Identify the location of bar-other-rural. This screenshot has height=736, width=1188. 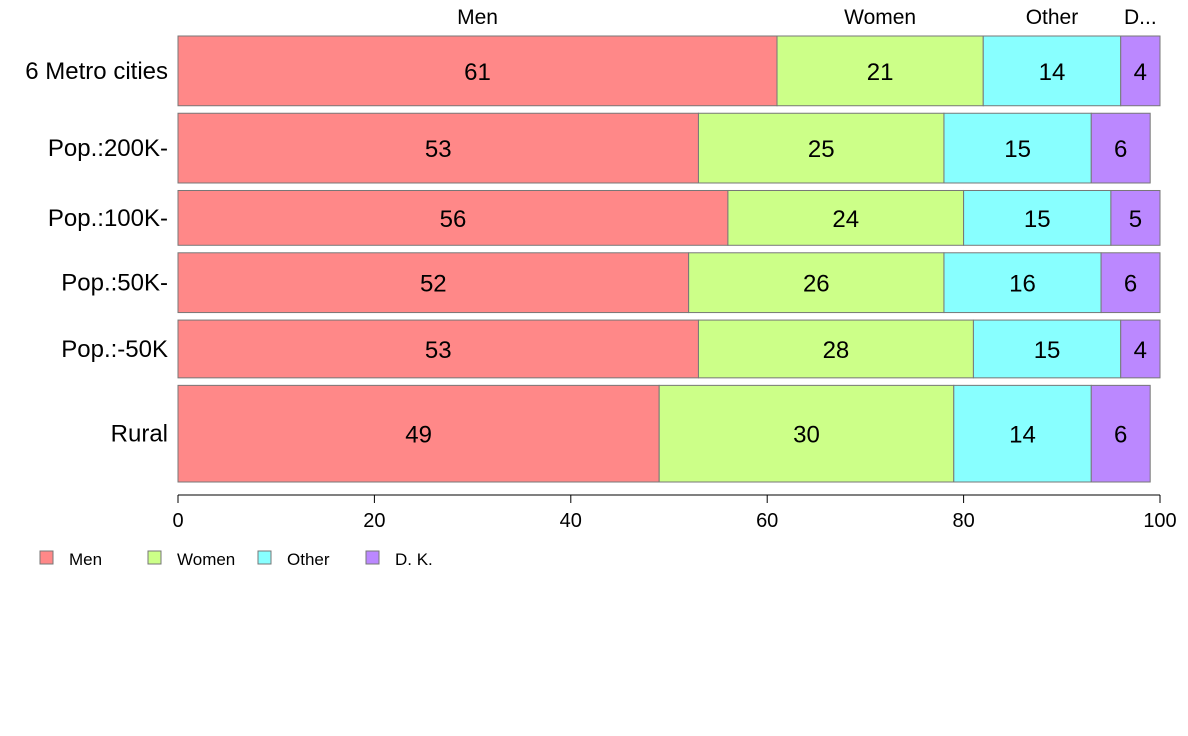
(1022, 433).